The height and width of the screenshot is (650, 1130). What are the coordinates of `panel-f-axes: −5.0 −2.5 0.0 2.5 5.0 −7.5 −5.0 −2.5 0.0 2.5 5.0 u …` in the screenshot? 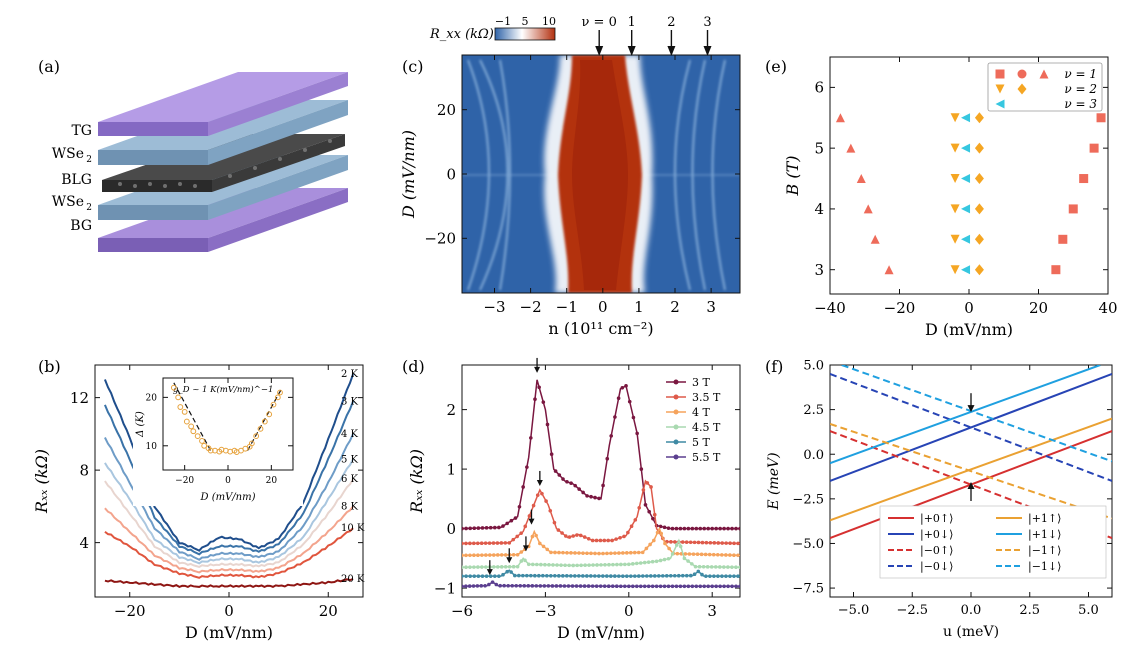 It's located at (939, 499).